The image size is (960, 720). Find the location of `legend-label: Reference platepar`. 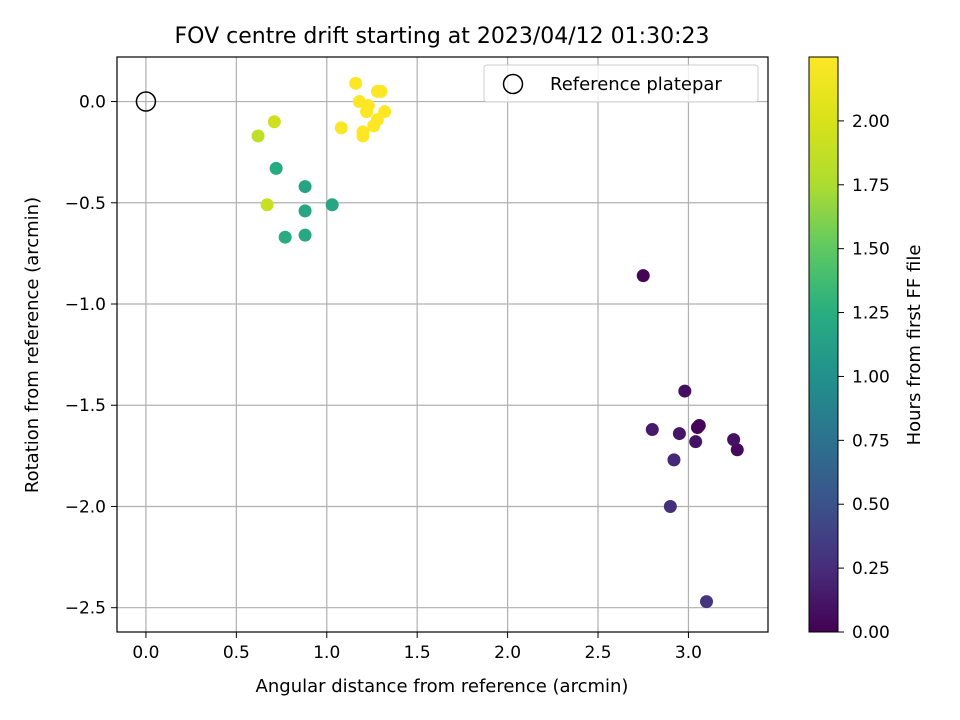

legend-label: Reference platepar is located at coordinates (636, 84).